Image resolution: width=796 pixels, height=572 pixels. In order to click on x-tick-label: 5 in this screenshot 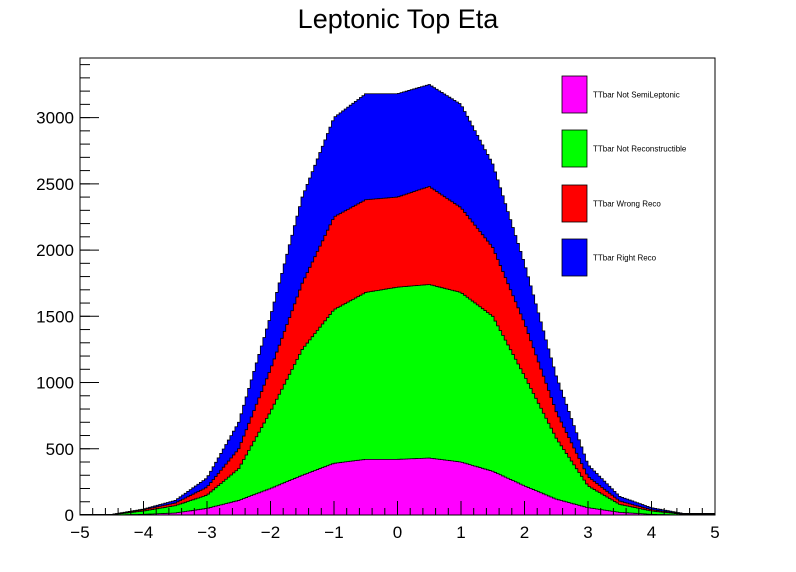, I will do `click(714, 532)`.